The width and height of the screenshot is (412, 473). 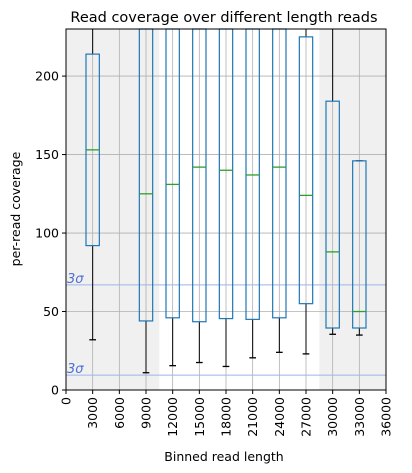 I want to click on x-tick-label: 15000, so click(x=199, y=417).